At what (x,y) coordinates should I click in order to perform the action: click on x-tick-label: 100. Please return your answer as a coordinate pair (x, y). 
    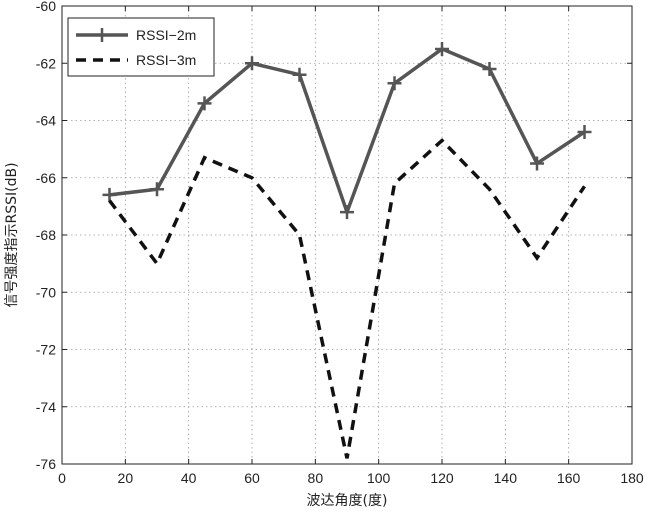
    Looking at the image, I should click on (379, 478).